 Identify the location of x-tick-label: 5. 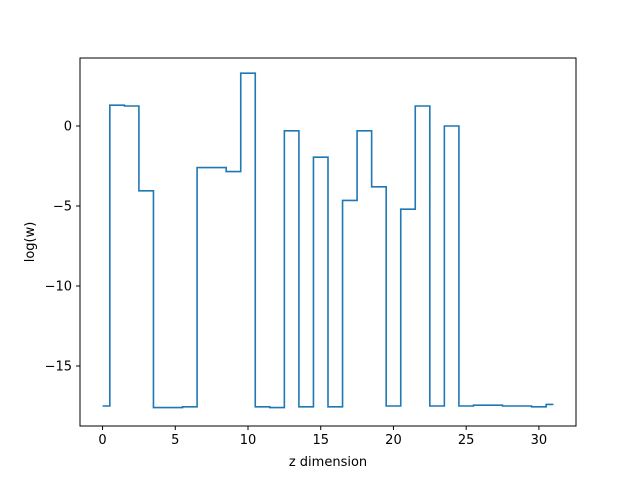
(175, 440).